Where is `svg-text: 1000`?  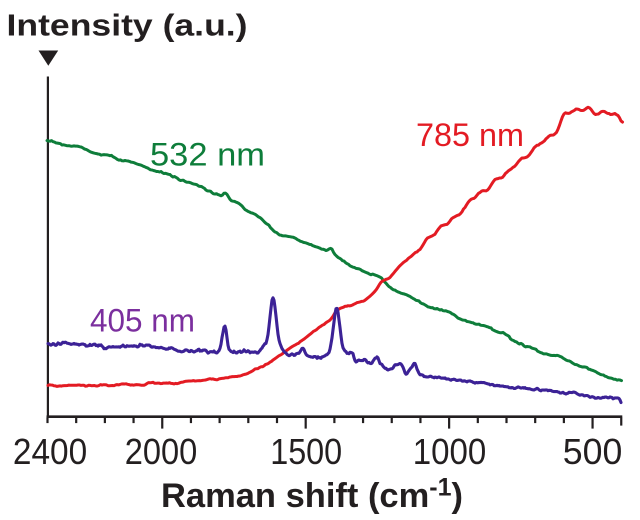
svg-text: 1000 is located at coordinates (450, 451).